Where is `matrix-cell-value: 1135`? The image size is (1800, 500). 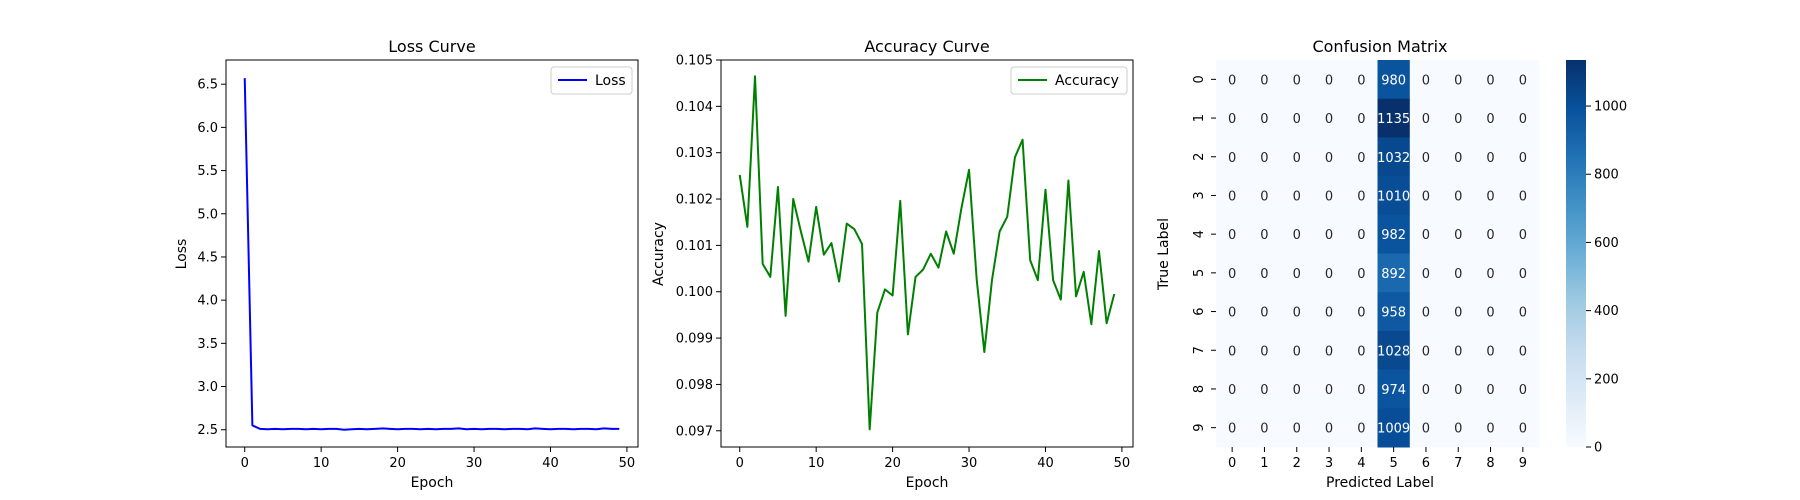
matrix-cell-value: 1135 is located at coordinates (1393, 119).